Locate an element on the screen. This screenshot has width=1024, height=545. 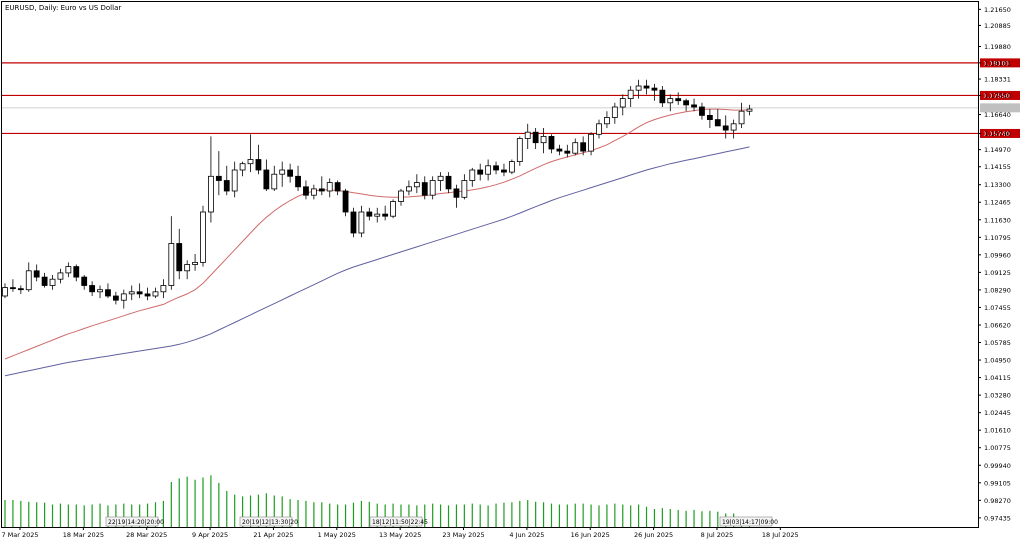
x-tick-label: 13 May 2025 is located at coordinates (400, 535).